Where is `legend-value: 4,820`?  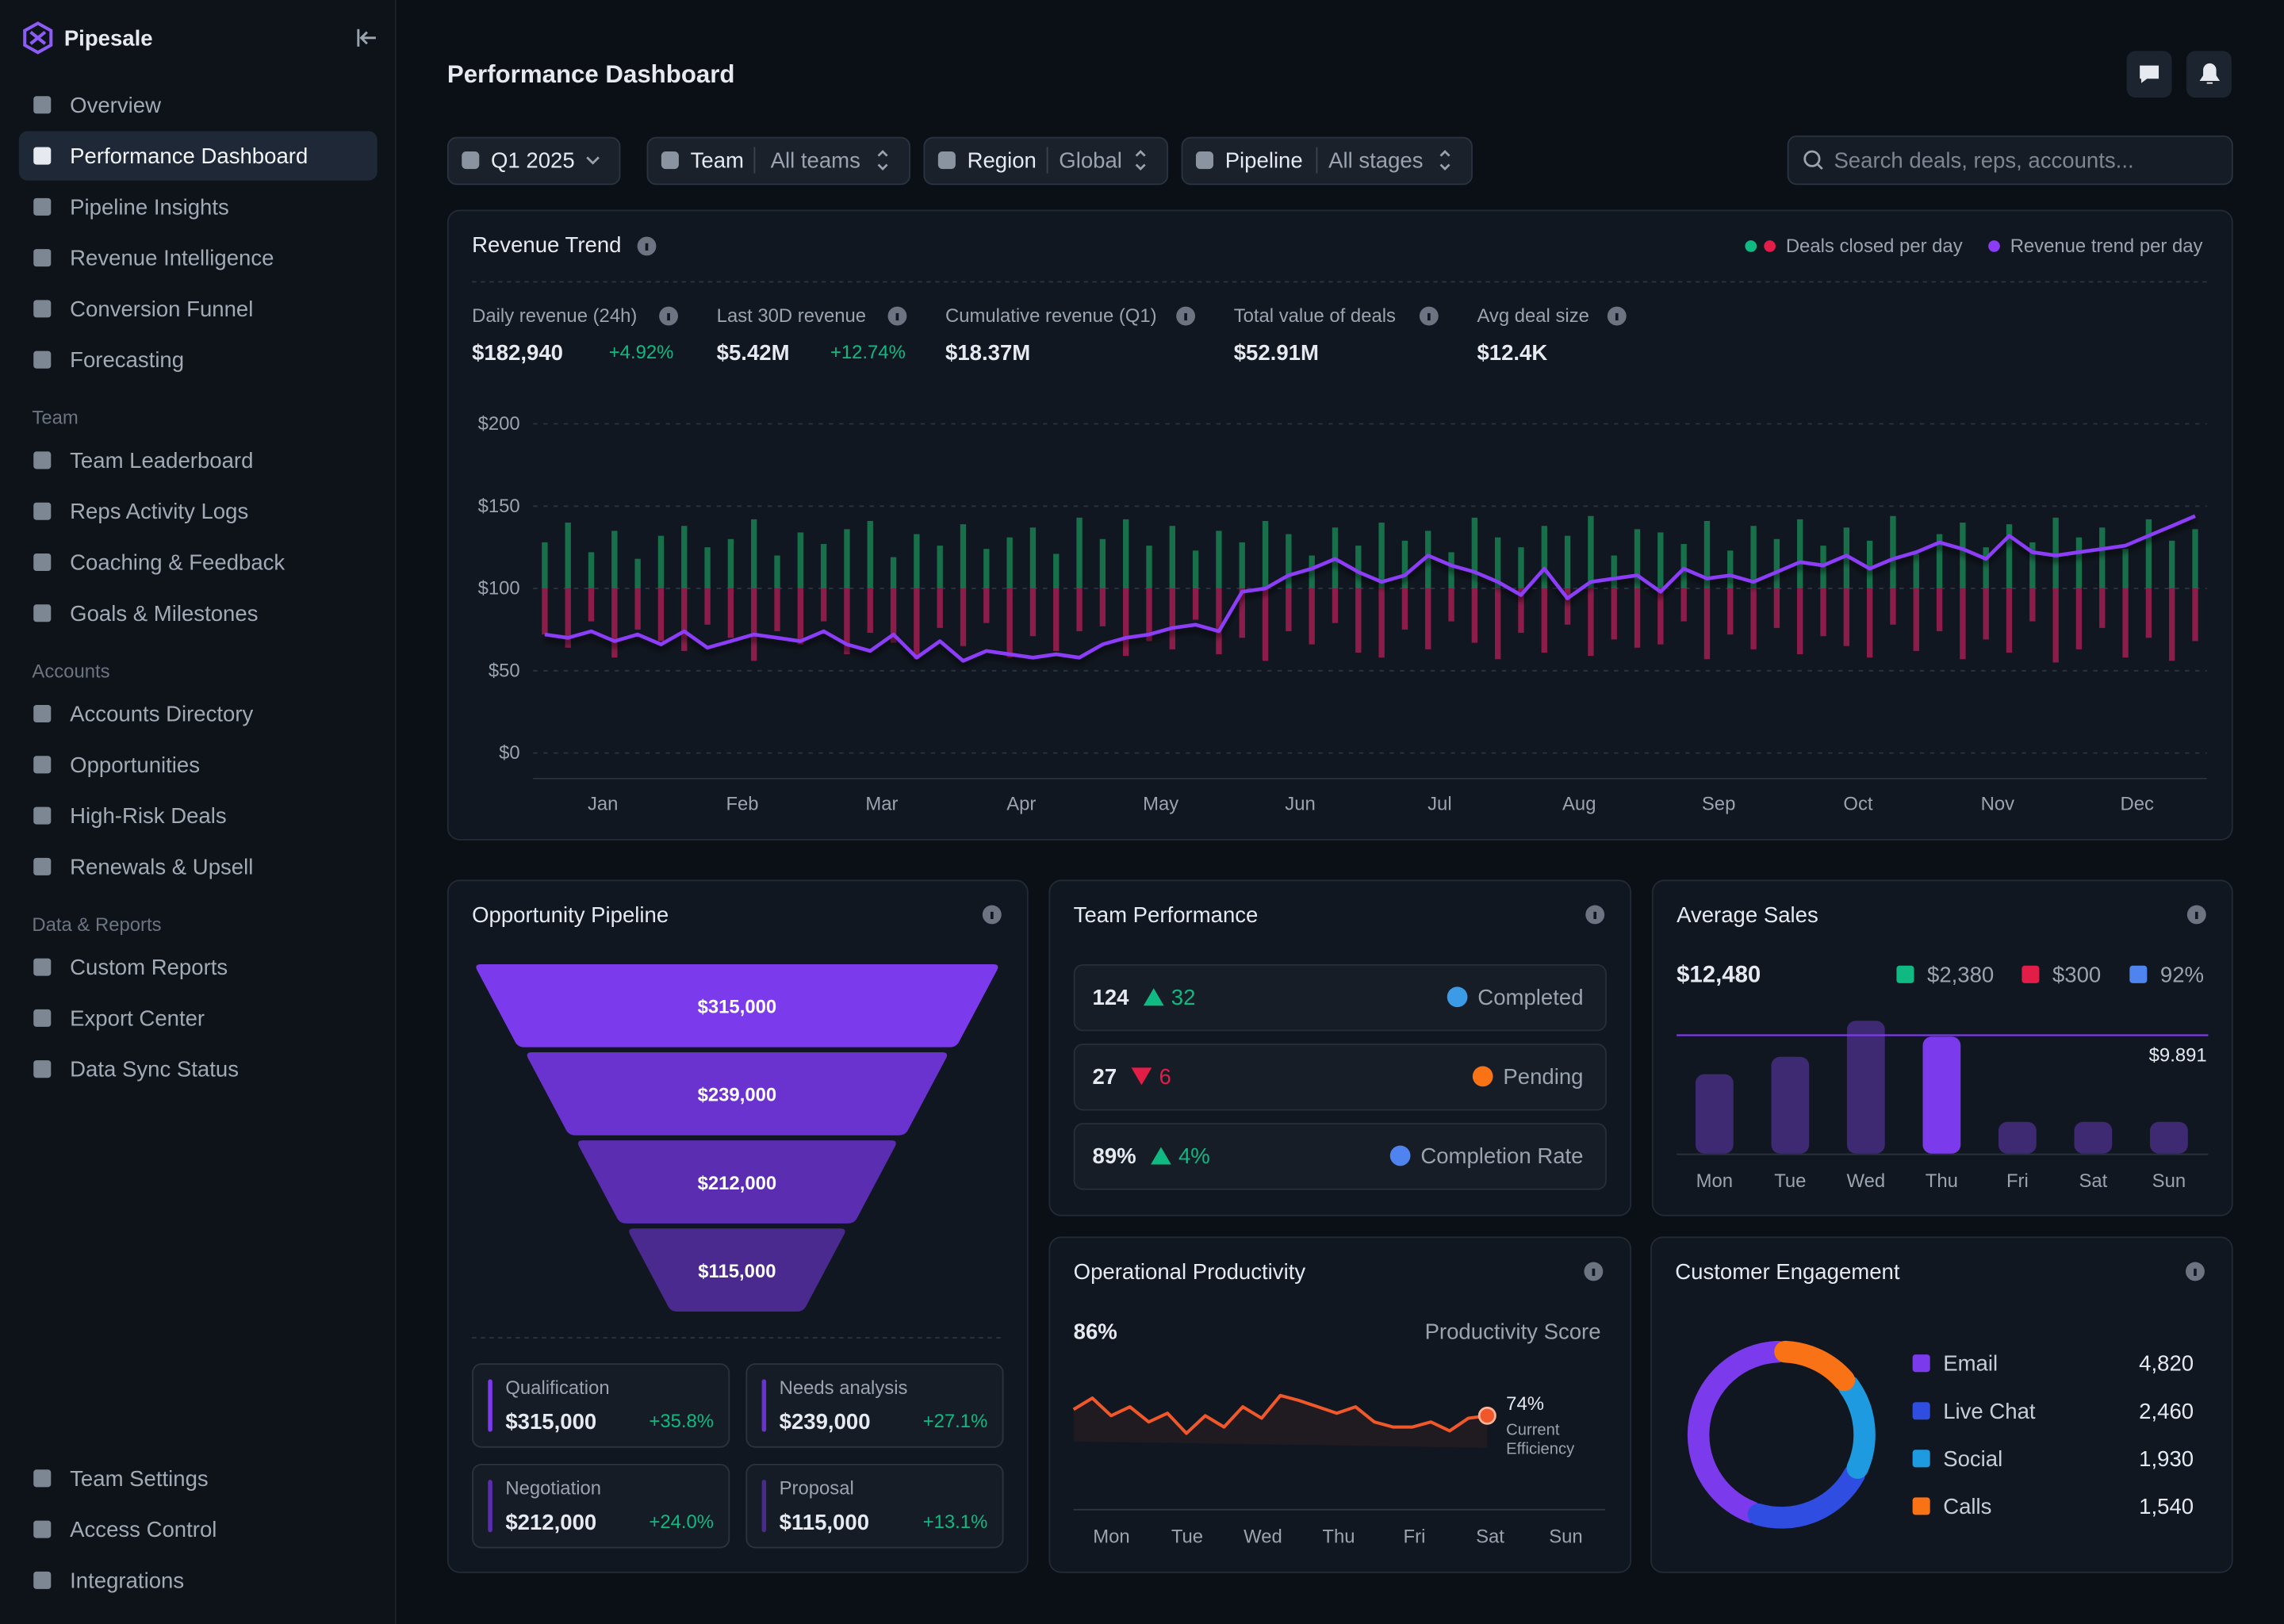 legend-value: 4,820 is located at coordinates (2166, 1363).